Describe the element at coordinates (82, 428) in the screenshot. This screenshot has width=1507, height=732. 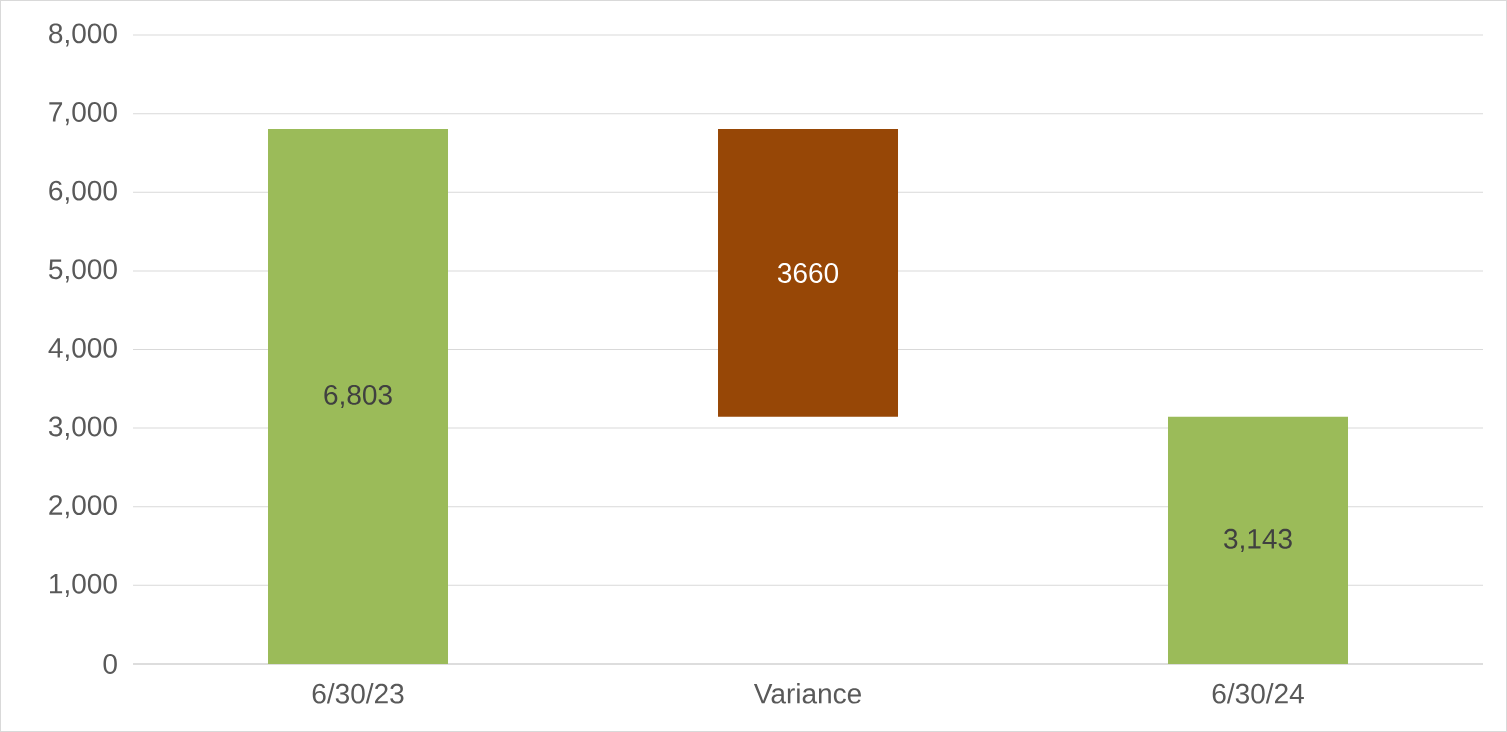
I see `y-tick-label: 3,000` at that location.